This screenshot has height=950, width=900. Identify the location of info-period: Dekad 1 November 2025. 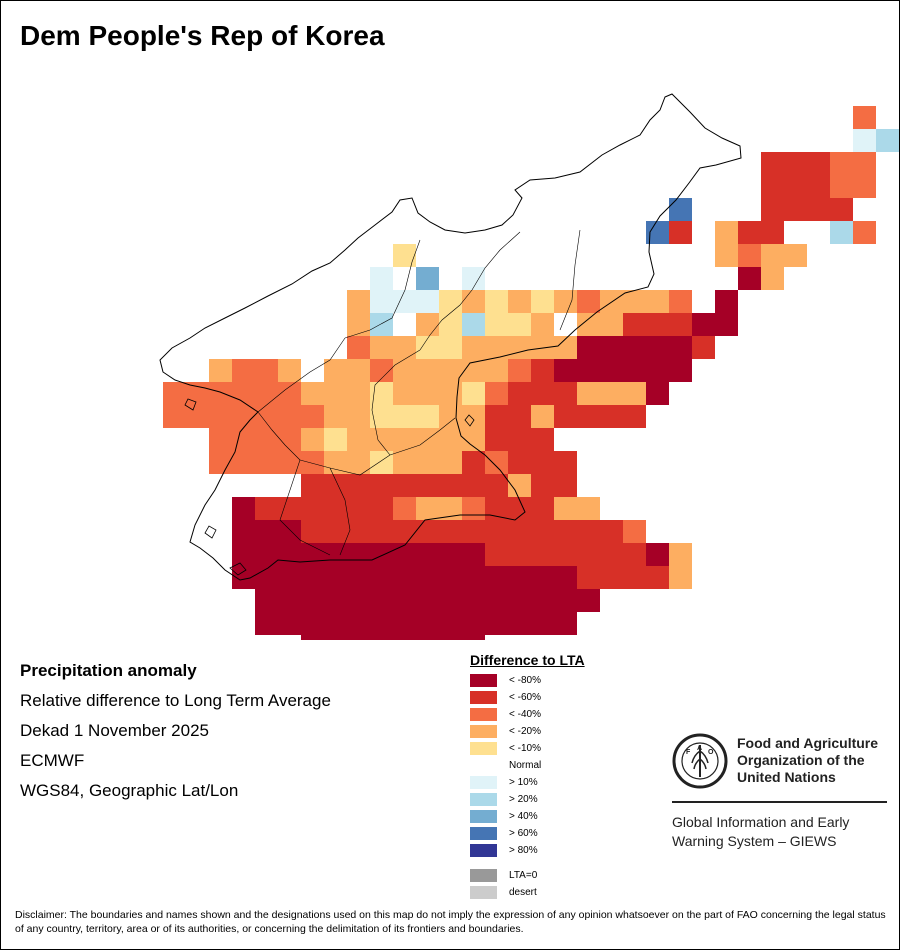
(115, 730).